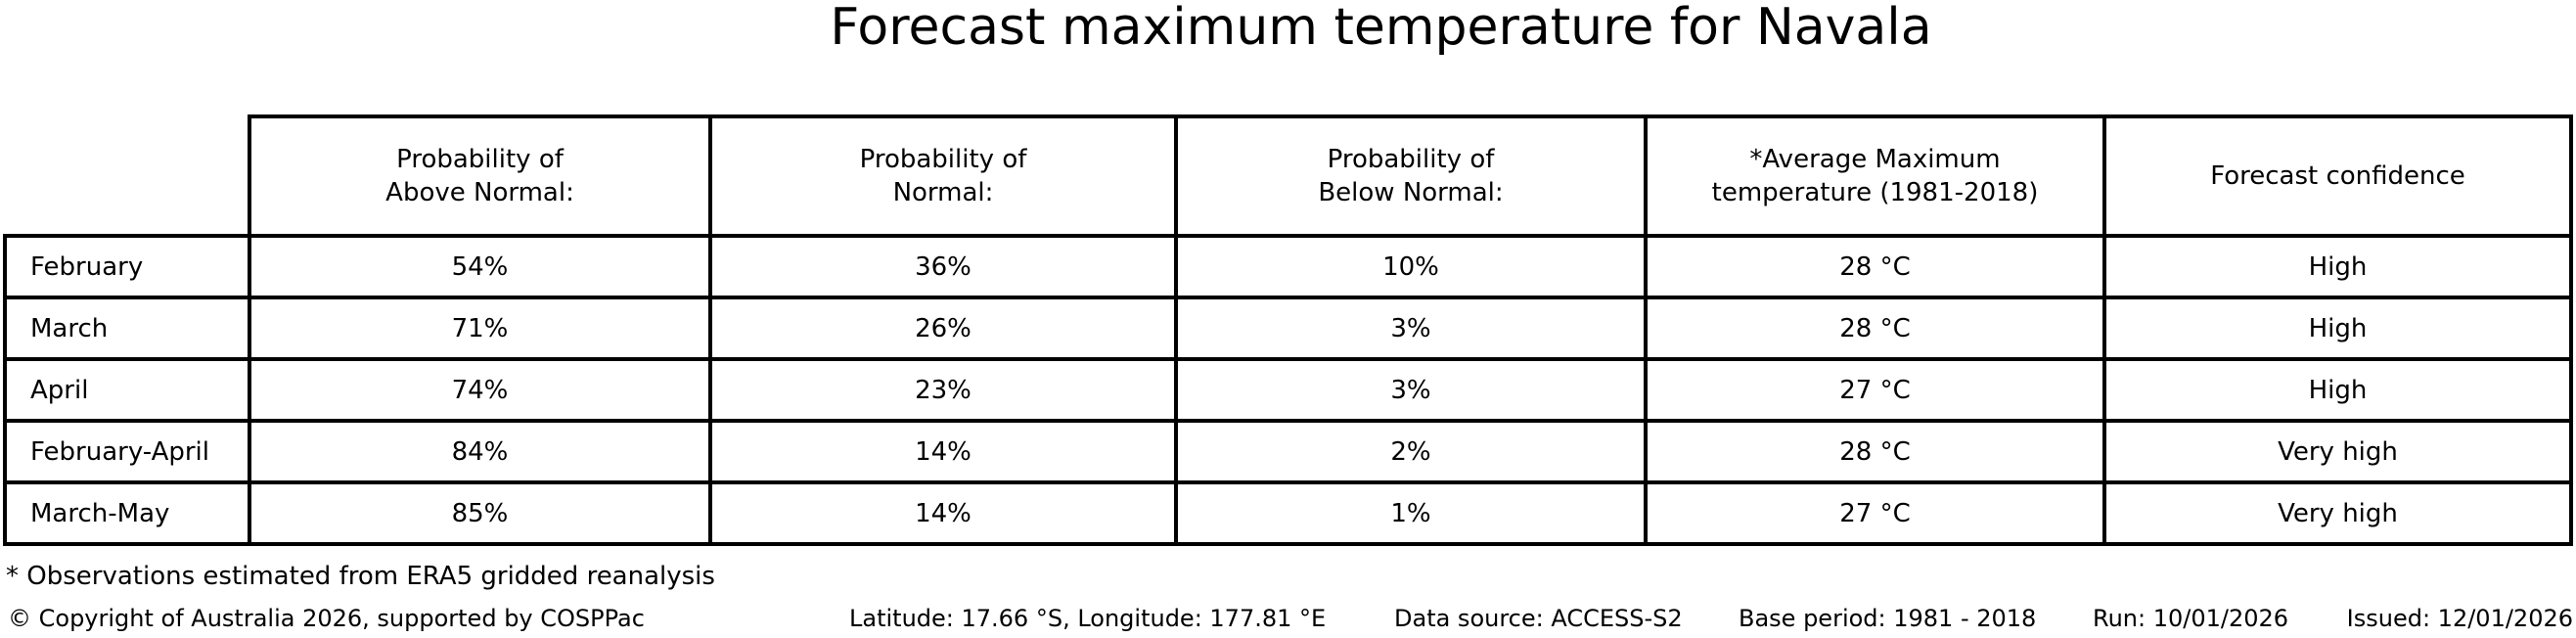  What do you see at coordinates (1411, 266) in the screenshot?
I see `cell-below-normal: 10%` at bounding box center [1411, 266].